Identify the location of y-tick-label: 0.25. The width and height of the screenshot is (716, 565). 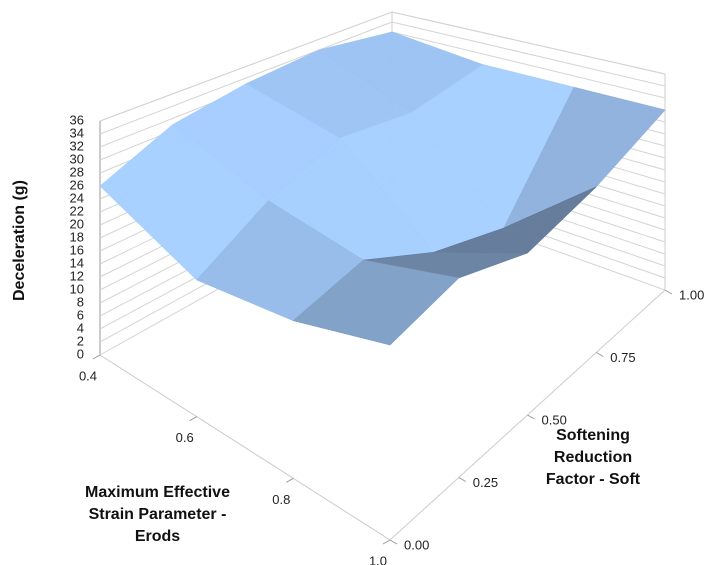
(485, 482).